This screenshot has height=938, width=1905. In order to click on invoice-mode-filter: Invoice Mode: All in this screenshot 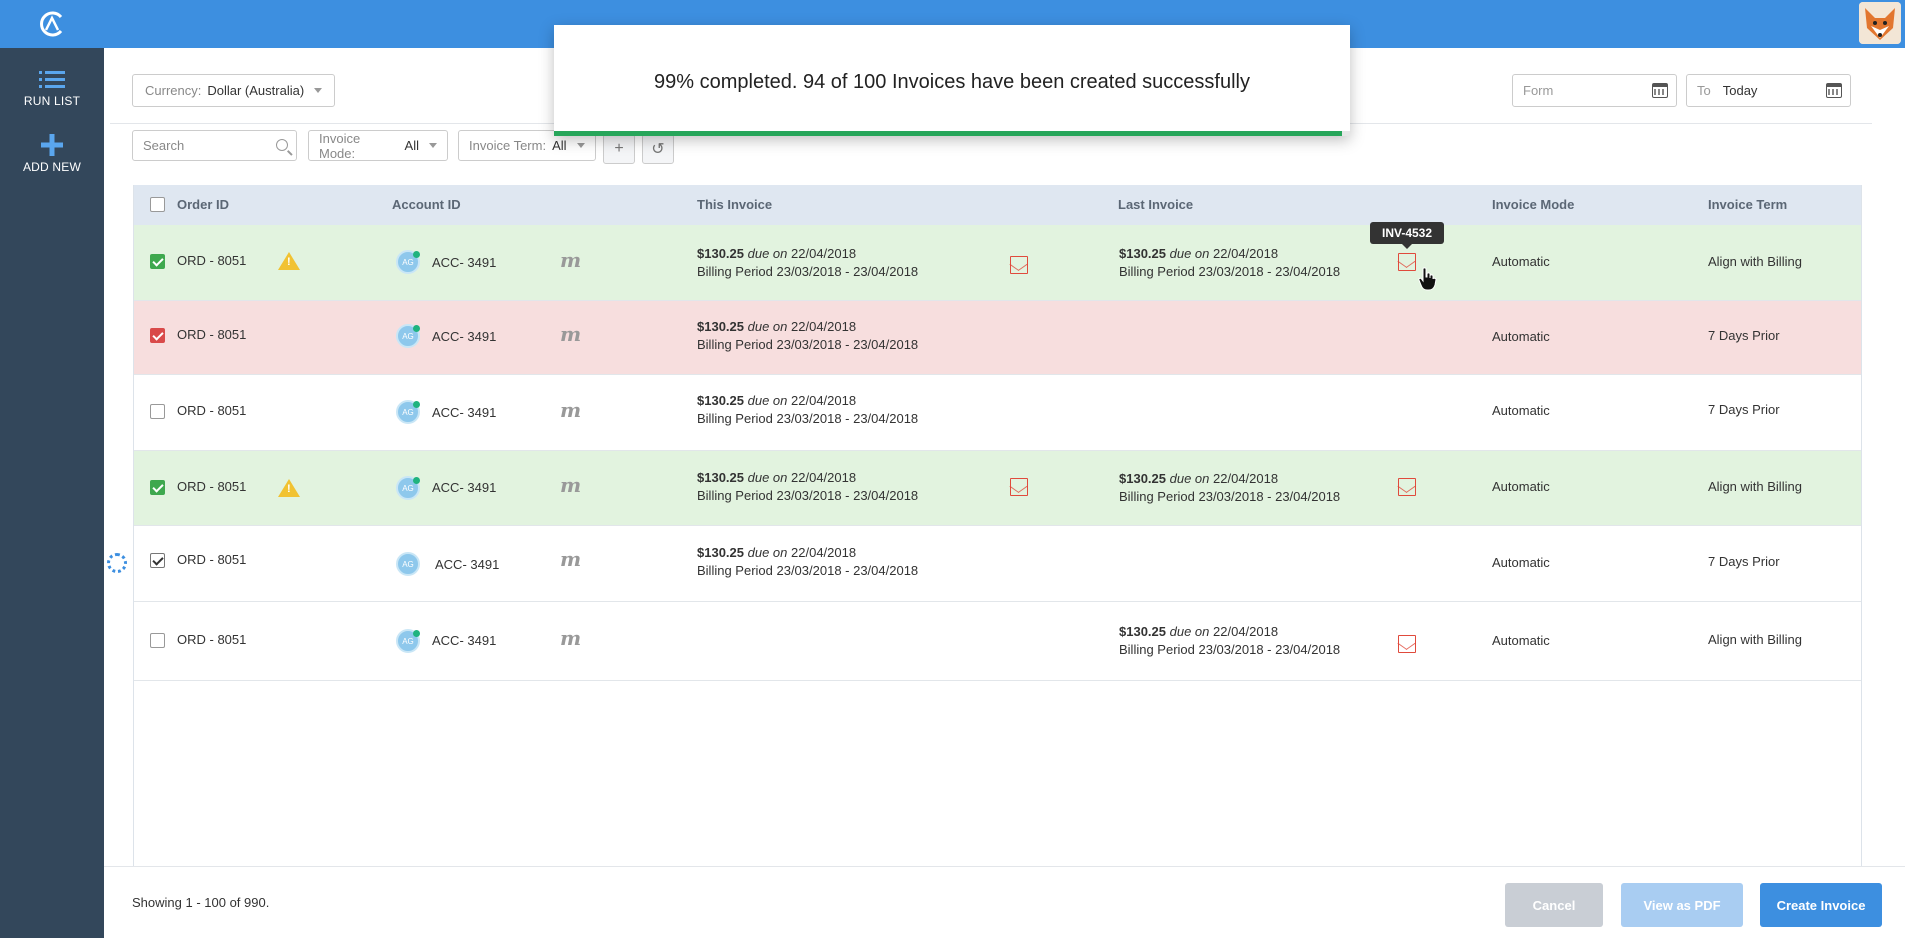, I will do `click(378, 145)`.